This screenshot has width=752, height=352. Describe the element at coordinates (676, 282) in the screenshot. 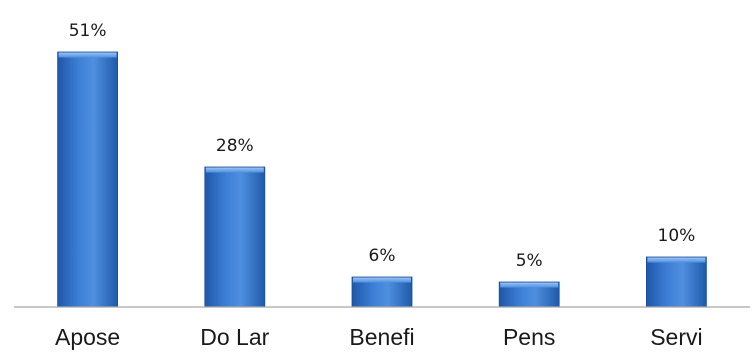

I see `bar-servi` at that location.